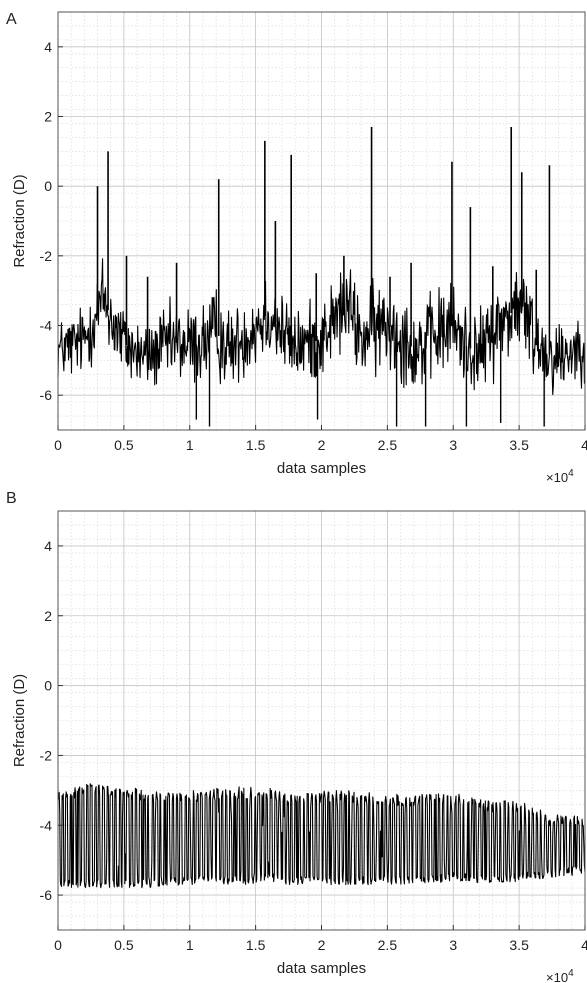 Image resolution: width=587 pixels, height=983 pixels. I want to click on x-tick-label-a: 0.5, so click(124, 445).